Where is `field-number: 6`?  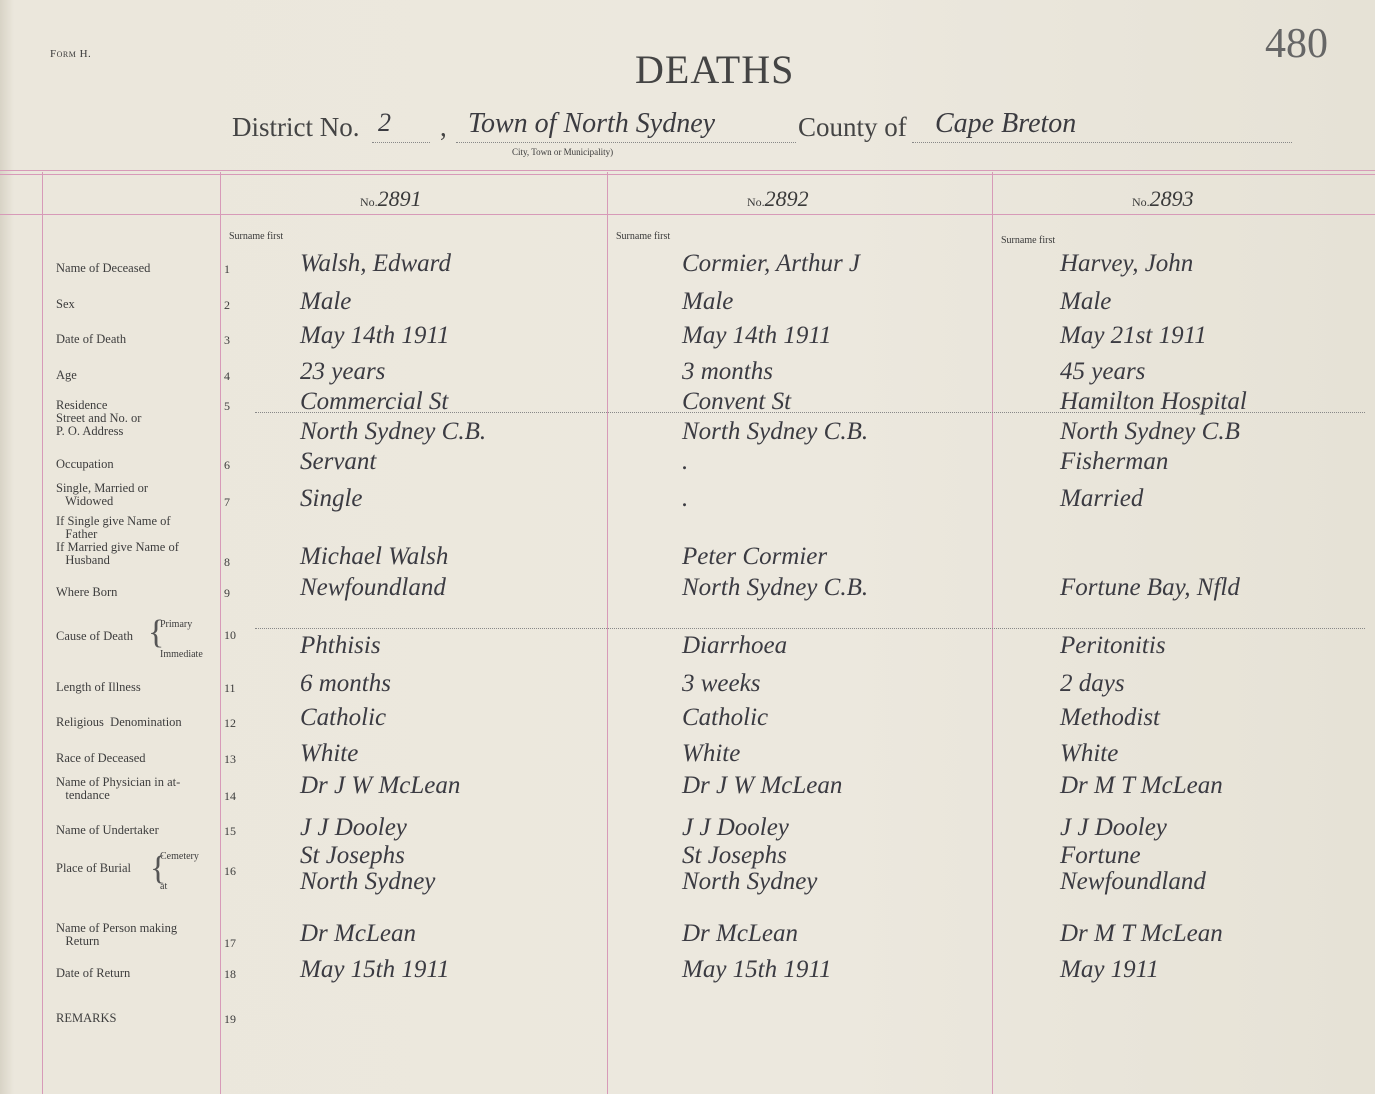
field-number: 6 is located at coordinates (227, 465).